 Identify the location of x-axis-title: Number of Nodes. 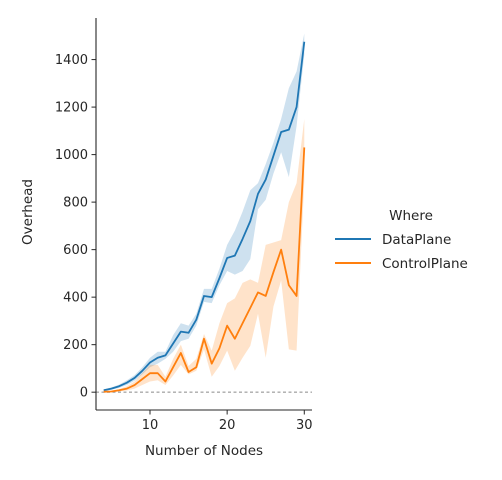
(204, 451).